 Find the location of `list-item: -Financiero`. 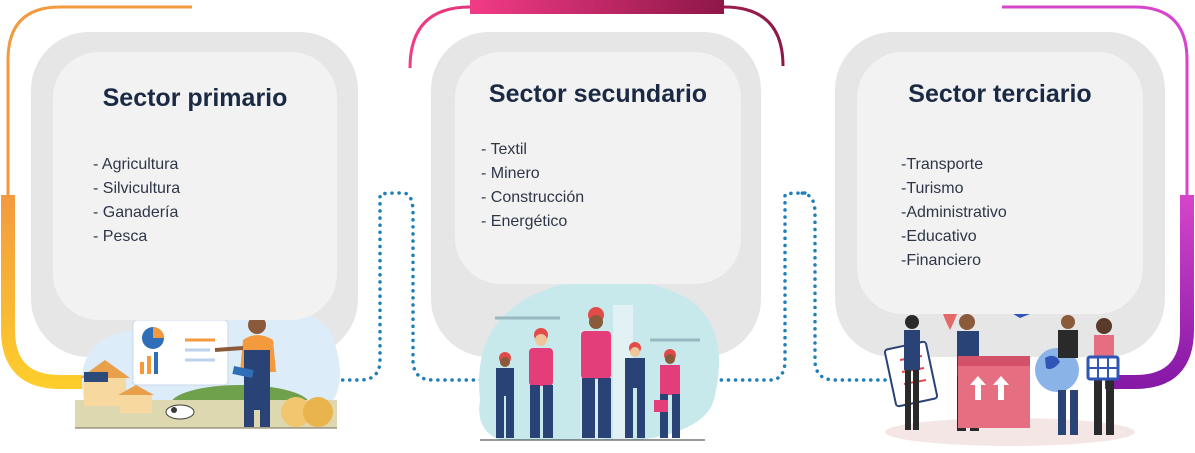

list-item: -Financiero is located at coordinates (941, 260).